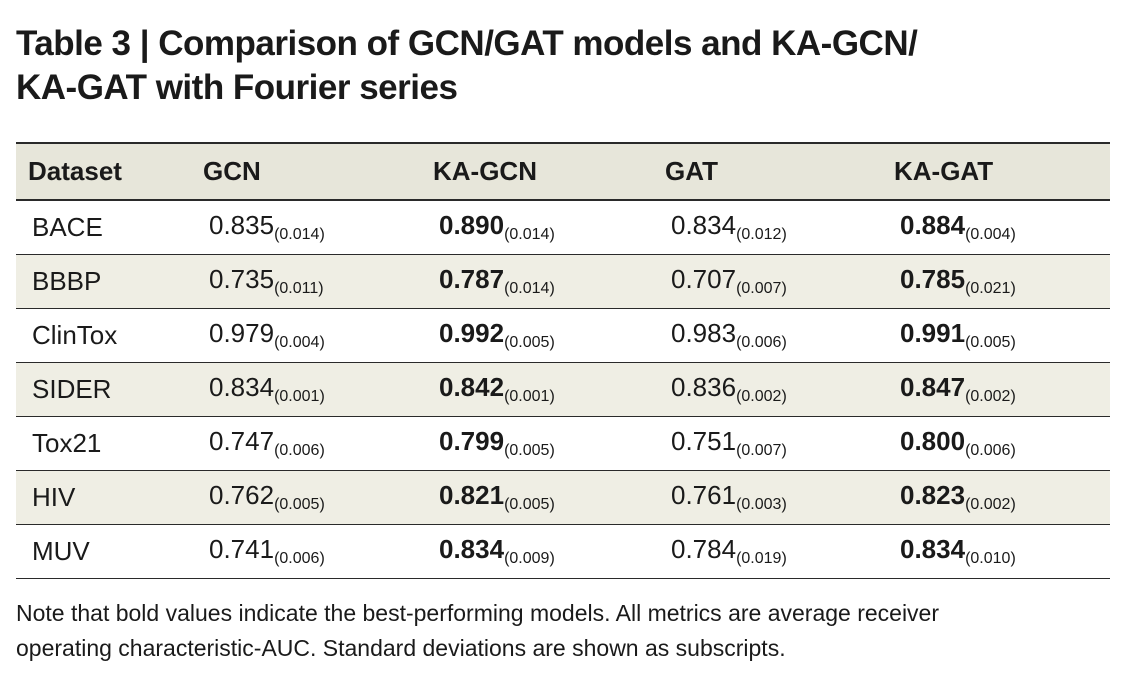  Describe the element at coordinates (299, 288) in the screenshot. I see `gcn-std-dev: (0.011)` at that location.